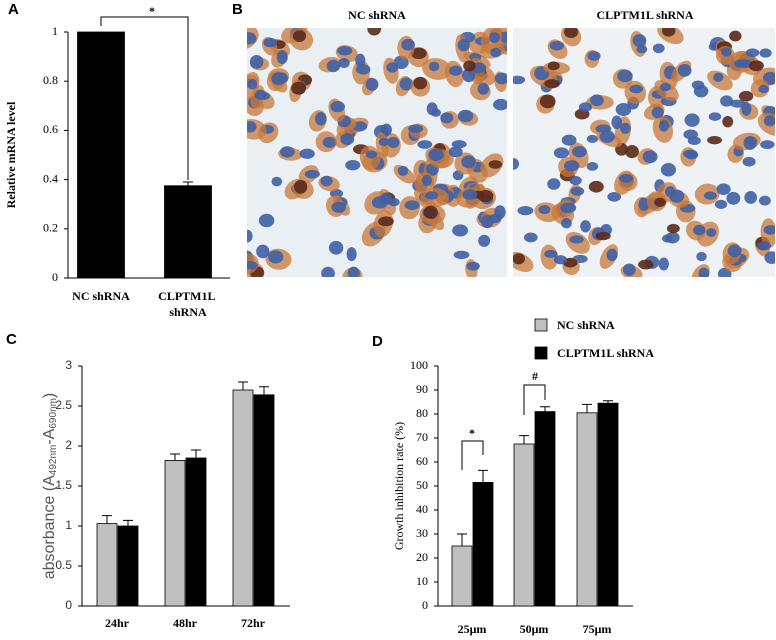 The height and width of the screenshot is (640, 776). I want to click on y-tick-label: 90, so click(422, 389).